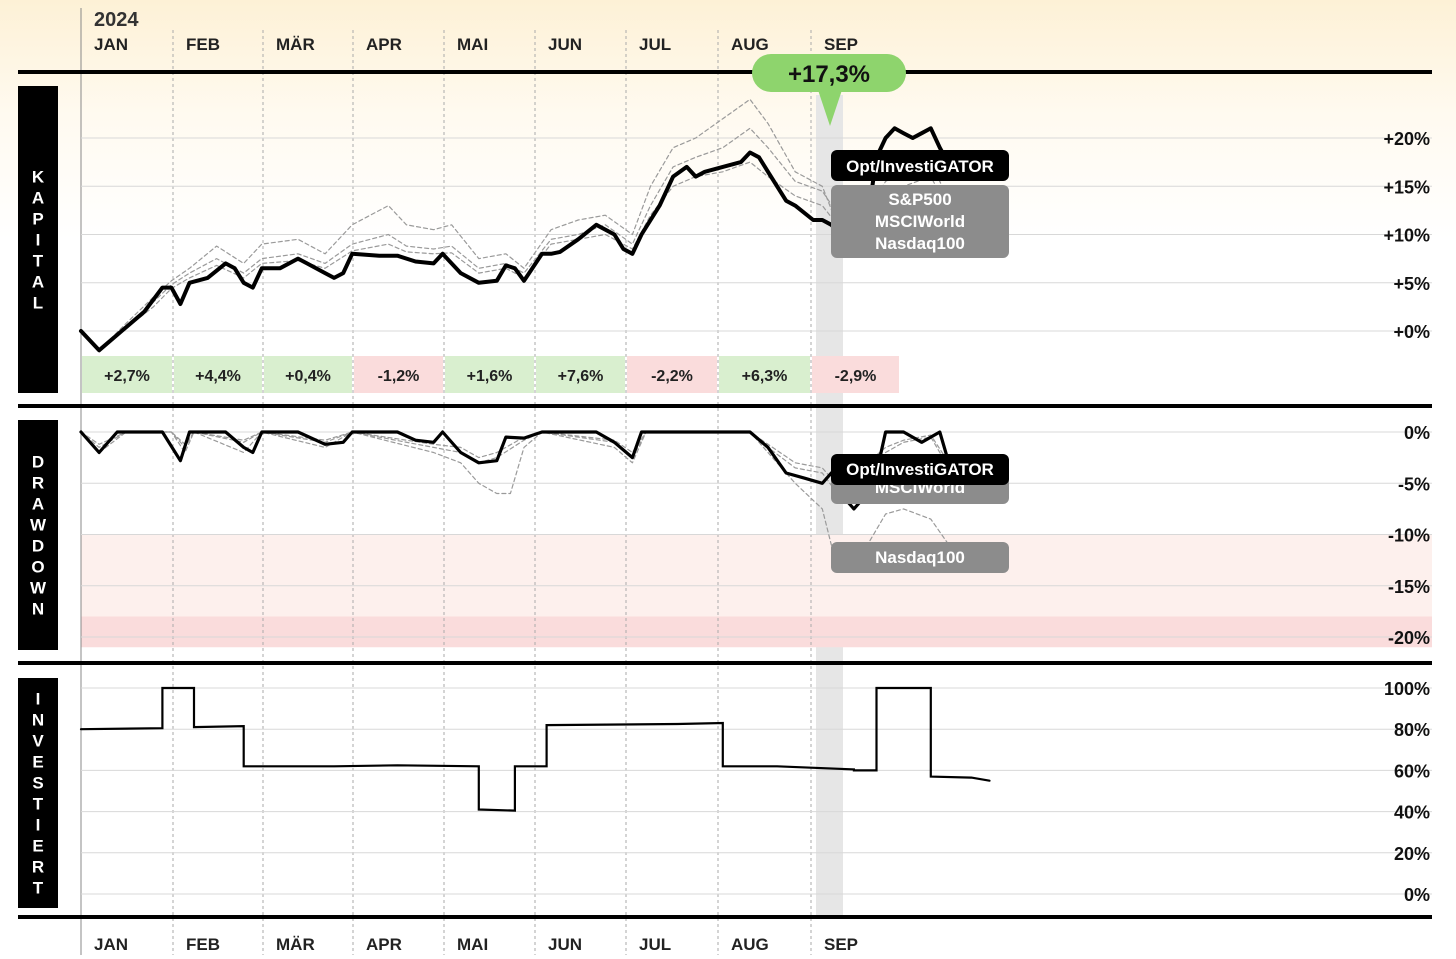 The image size is (1456, 959). Describe the element at coordinates (111, 44) in the screenshot. I see `month-label-top: JAN` at that location.